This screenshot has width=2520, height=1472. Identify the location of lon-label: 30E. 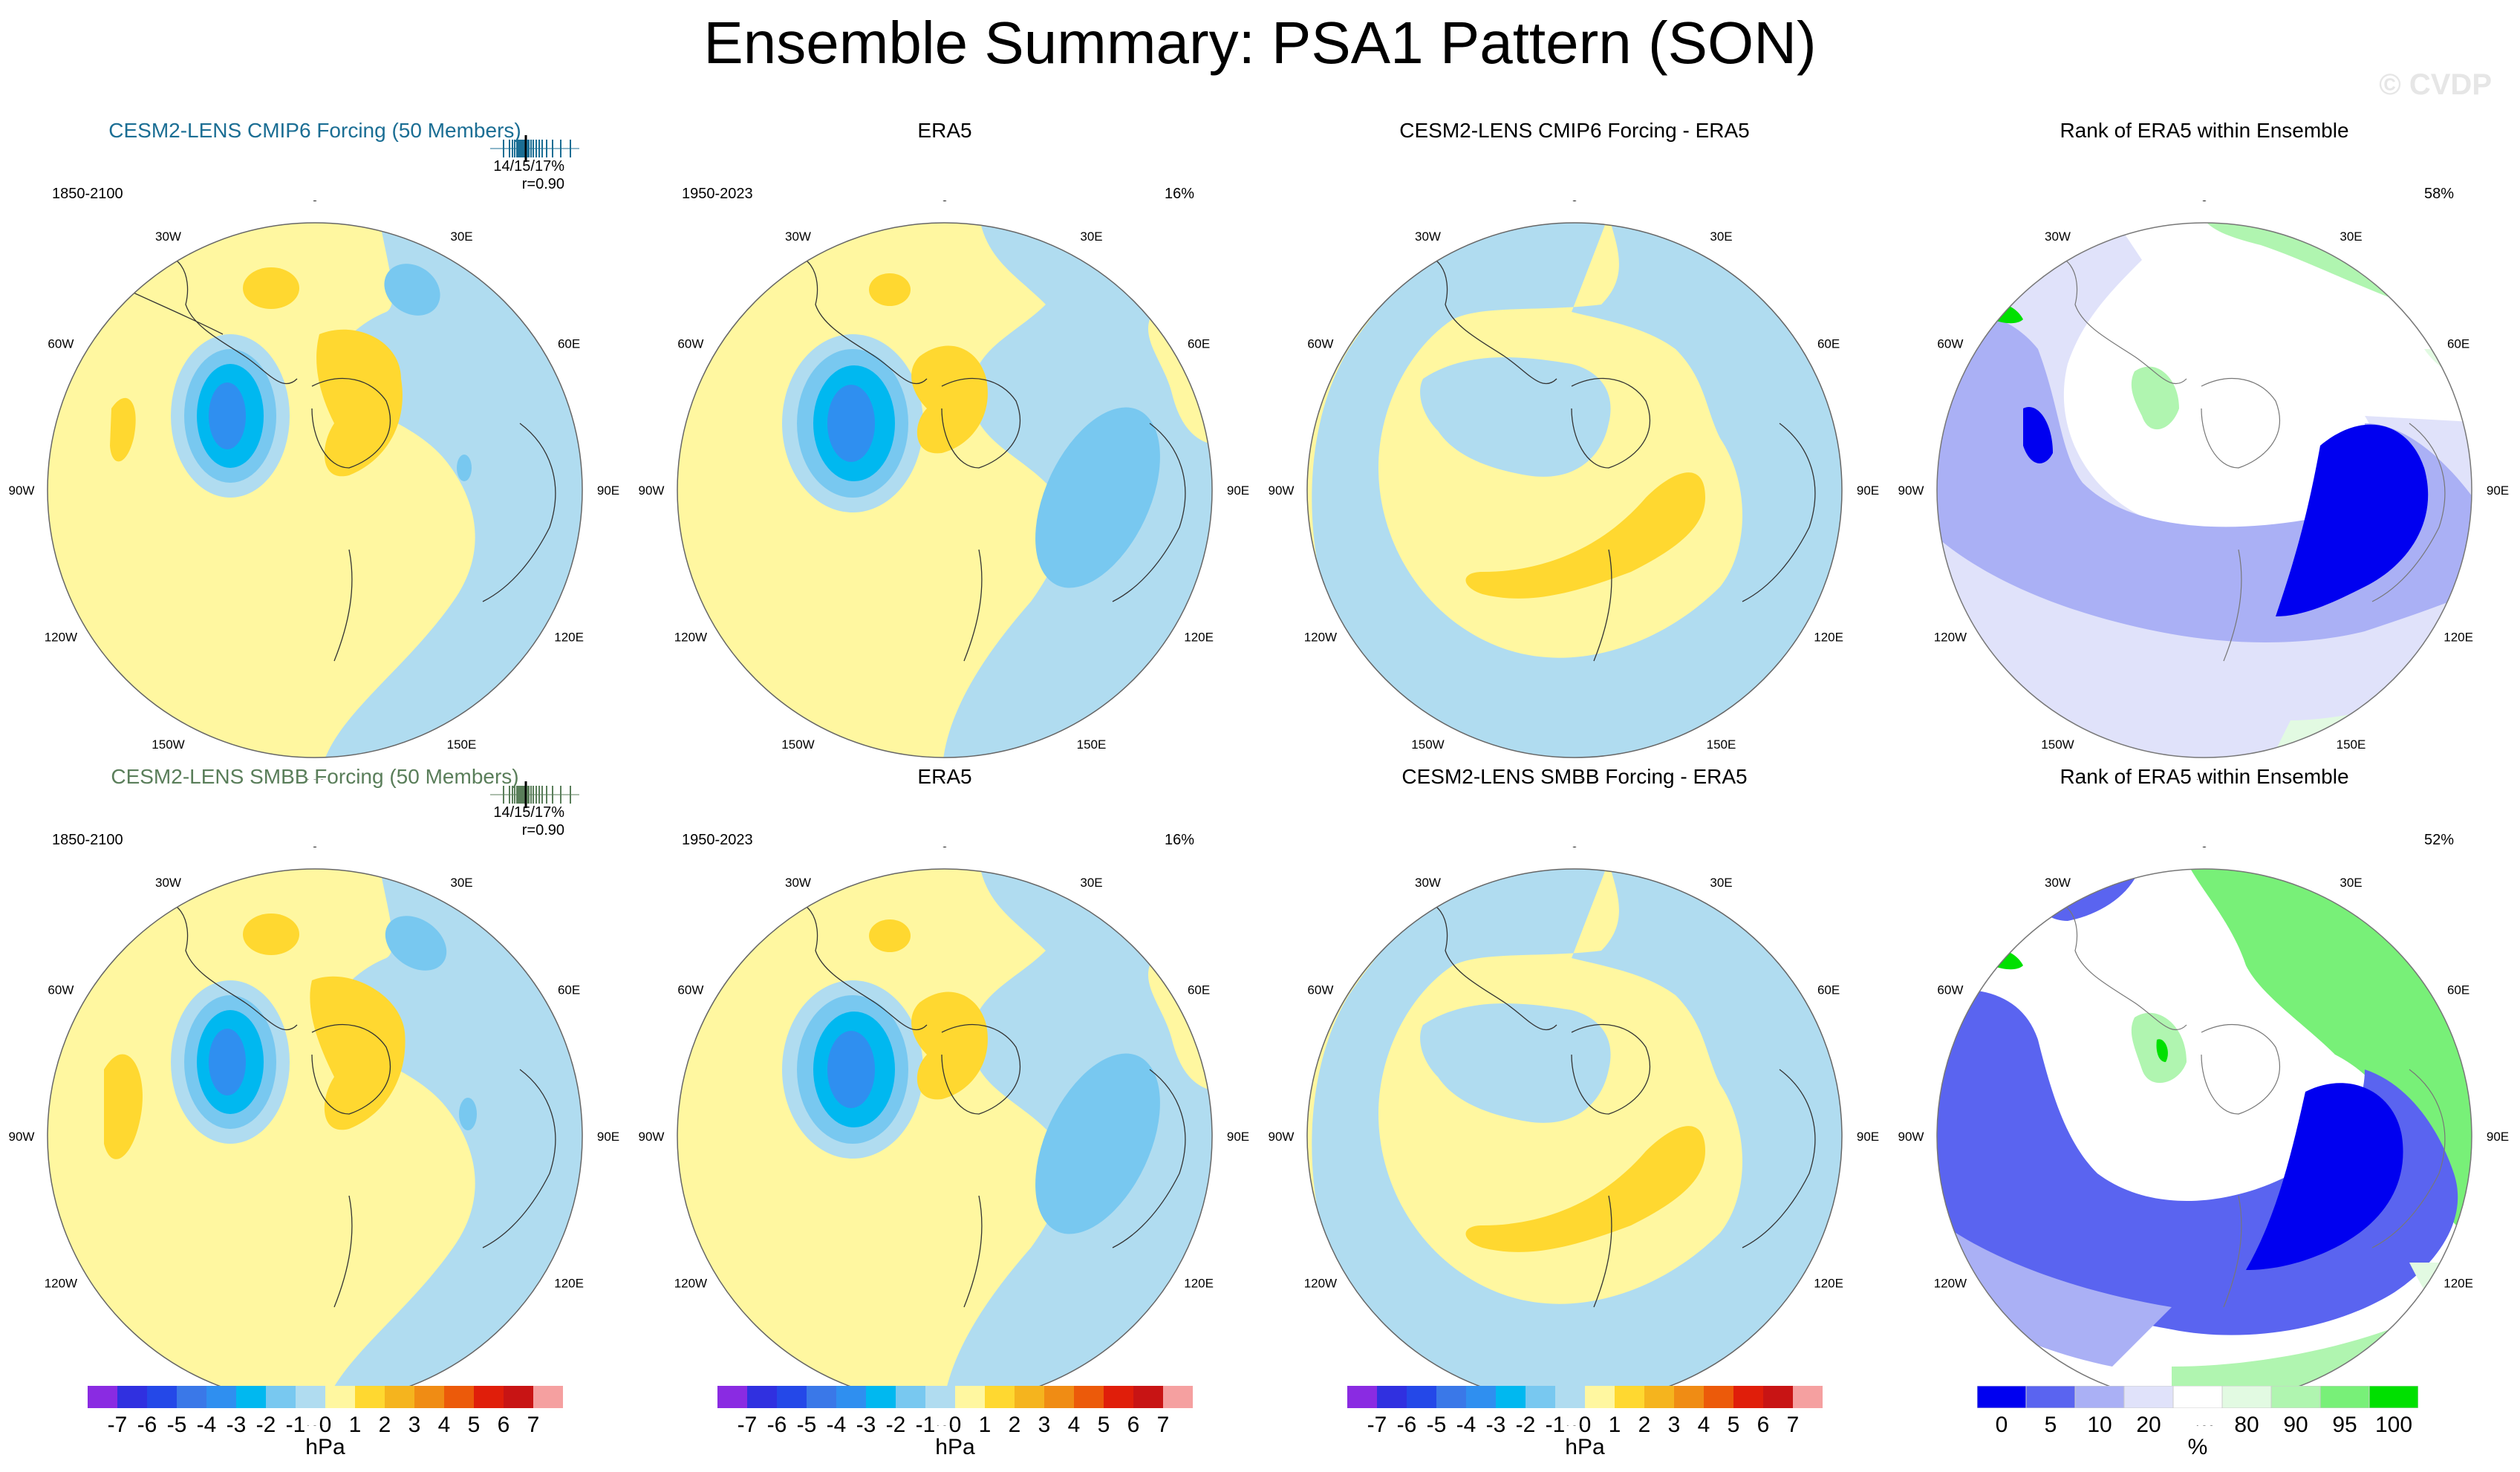
(1721, 883).